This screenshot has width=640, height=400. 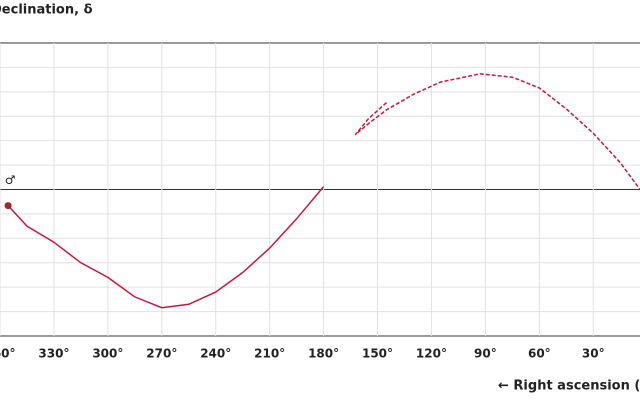 What do you see at coordinates (161, 354) in the screenshot?
I see `x-tick-label: 270°` at bounding box center [161, 354].